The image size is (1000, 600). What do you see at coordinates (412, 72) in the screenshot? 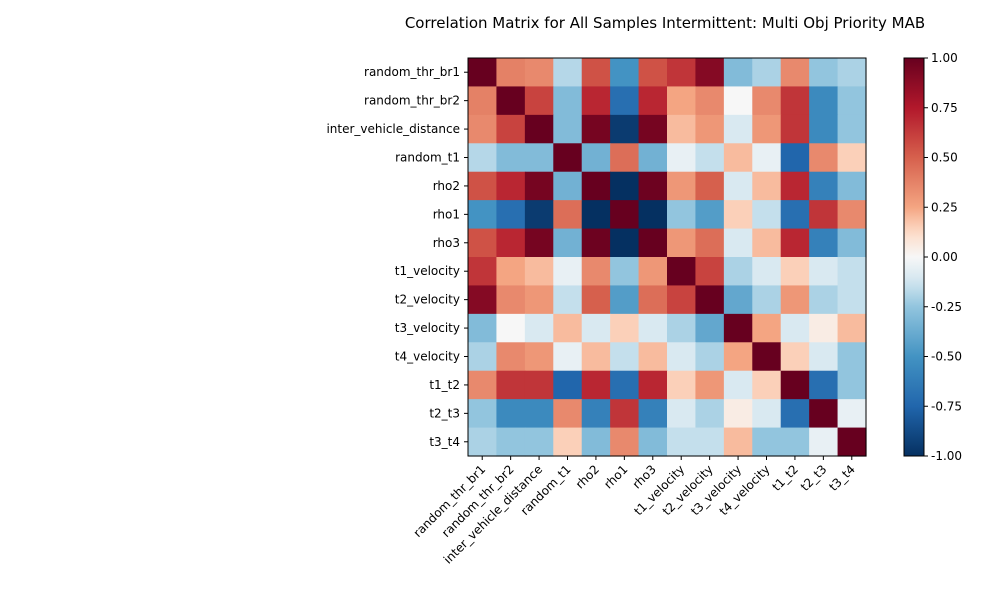
I see `y-tick-label: random_thr_br1` at bounding box center [412, 72].